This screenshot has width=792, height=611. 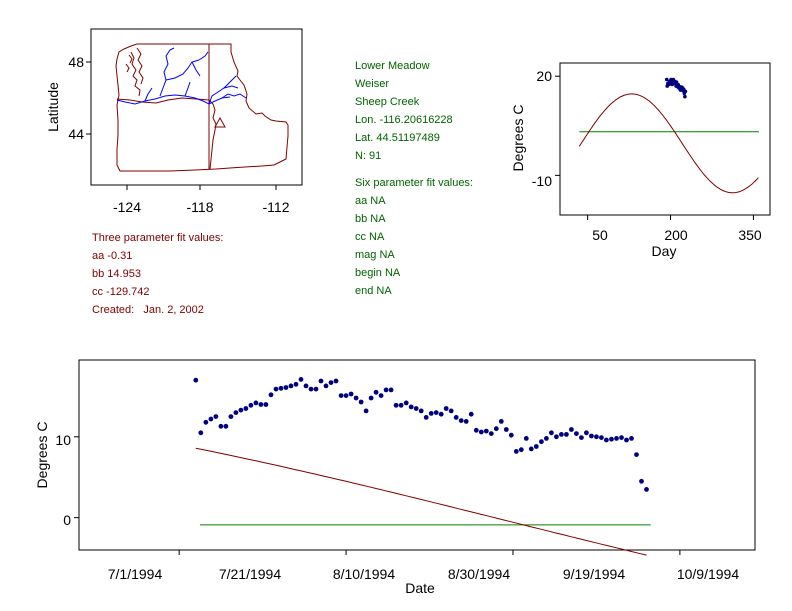 I want to click on columbia-river, so click(x=173, y=99).